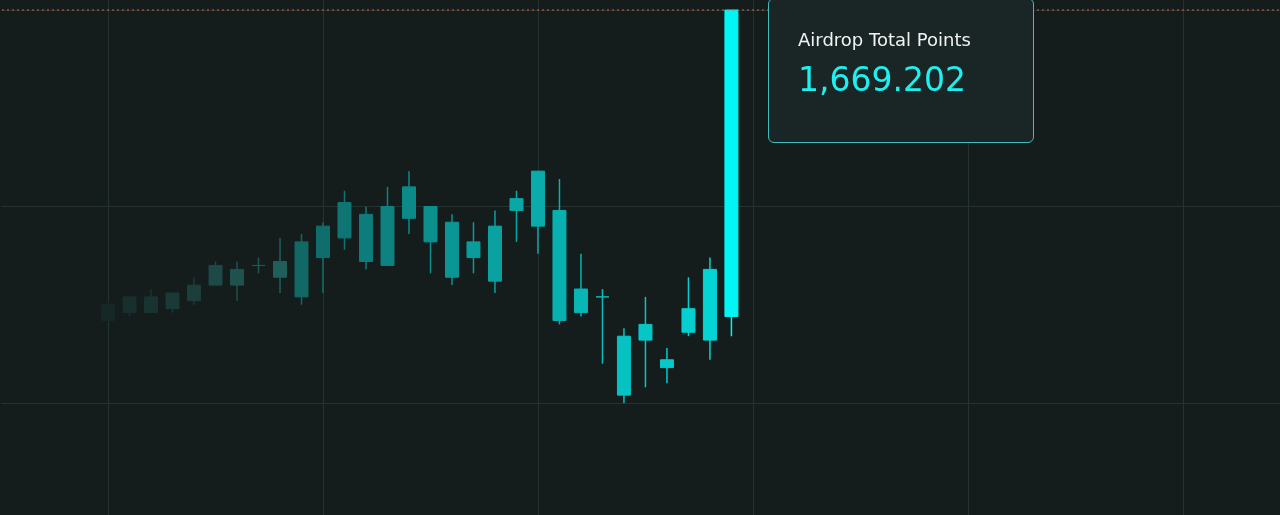  I want to click on text: Airdrop Total Points, so click(885, 39).